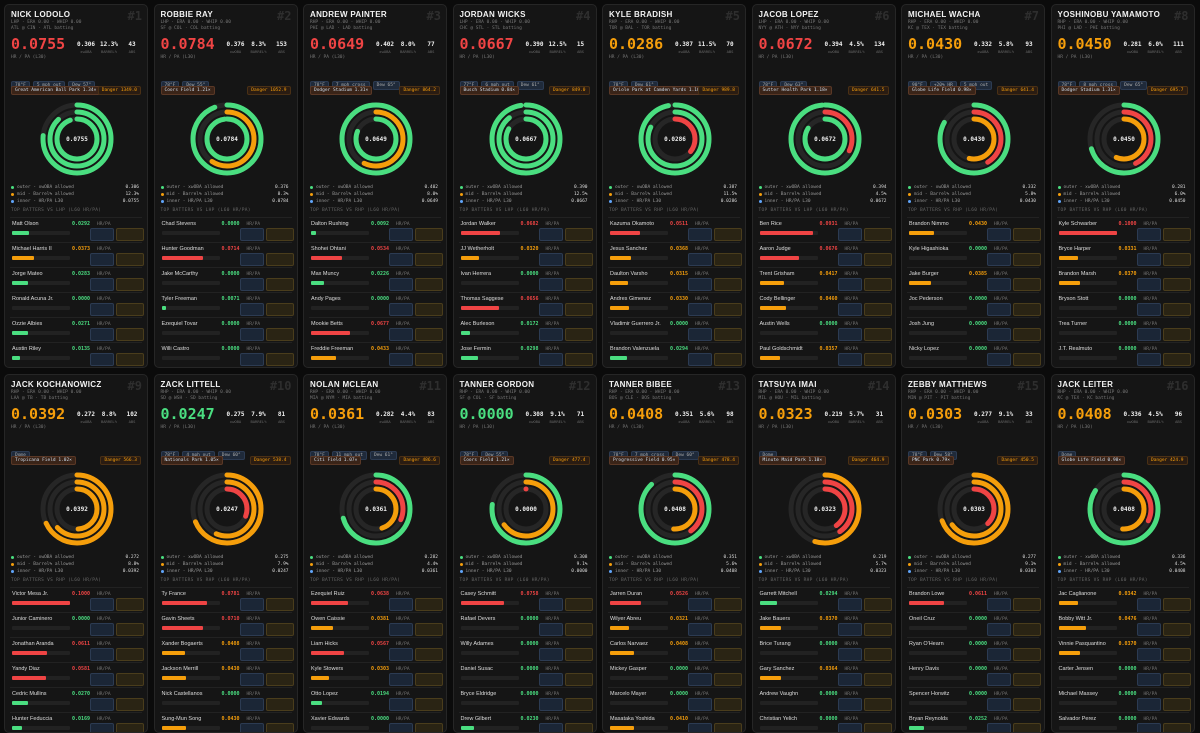 The height and width of the screenshot is (733, 1200). Describe the element at coordinates (38, 414) in the screenshot. I see `hr-pa-value: 0.0392` at that location.